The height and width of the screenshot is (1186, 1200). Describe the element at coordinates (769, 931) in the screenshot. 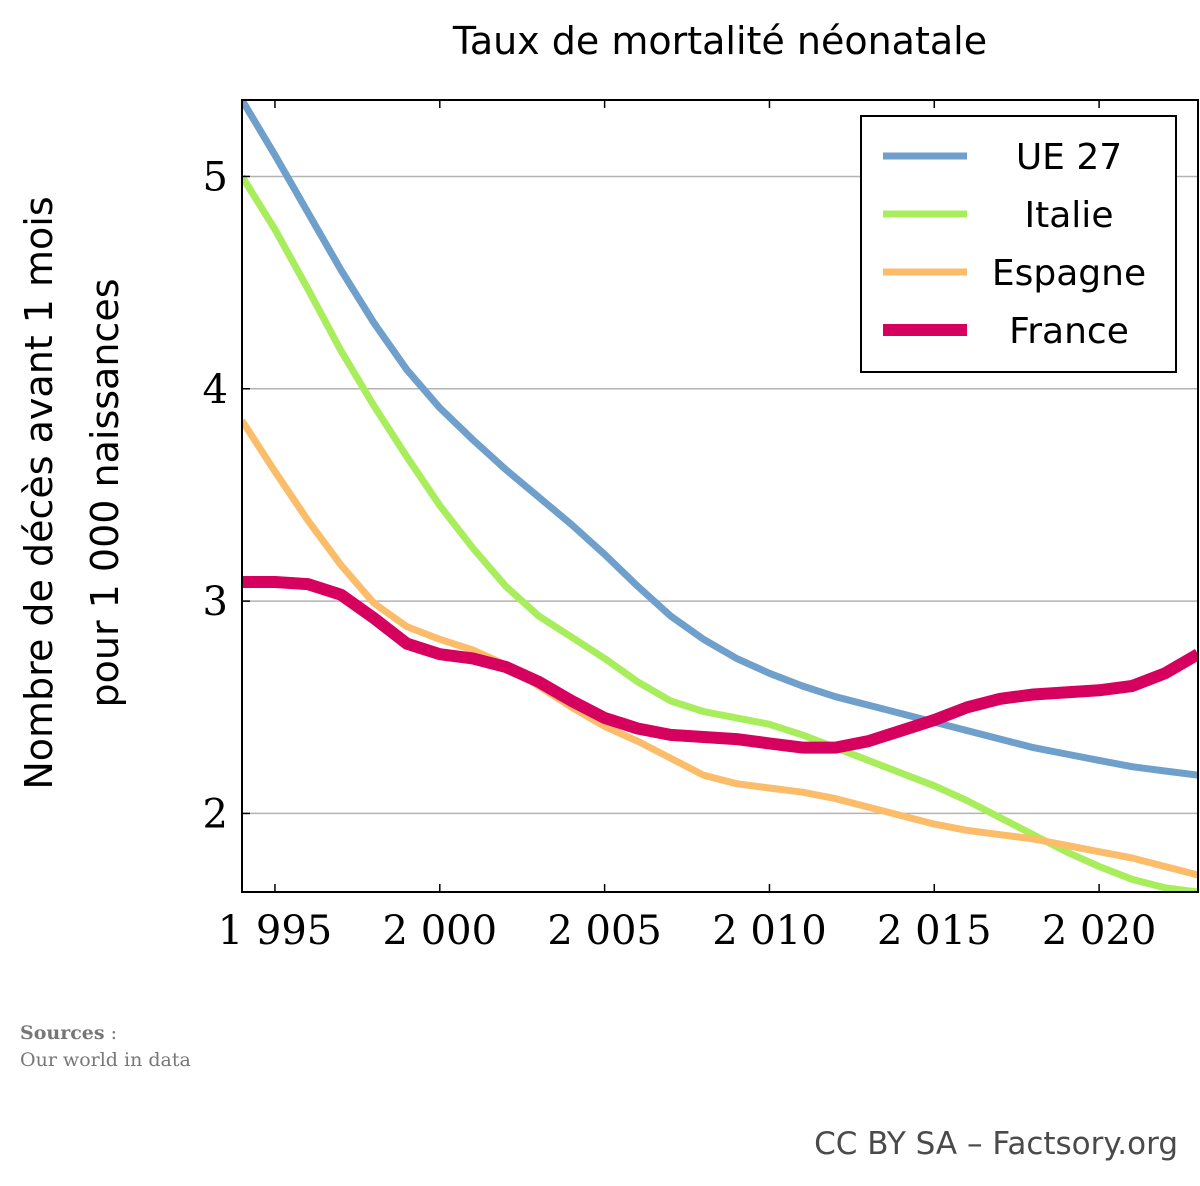

I see `x-tick-label-2010: 2 010` at that location.